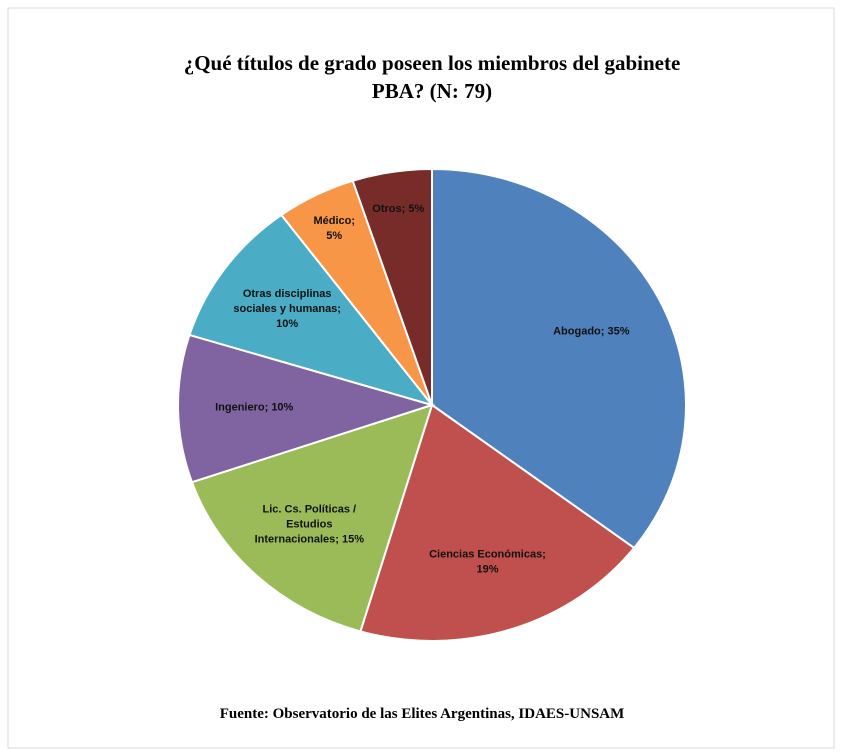 This screenshot has width=841, height=756. I want to click on chart-title: PBA? (N: 79), so click(432, 91).